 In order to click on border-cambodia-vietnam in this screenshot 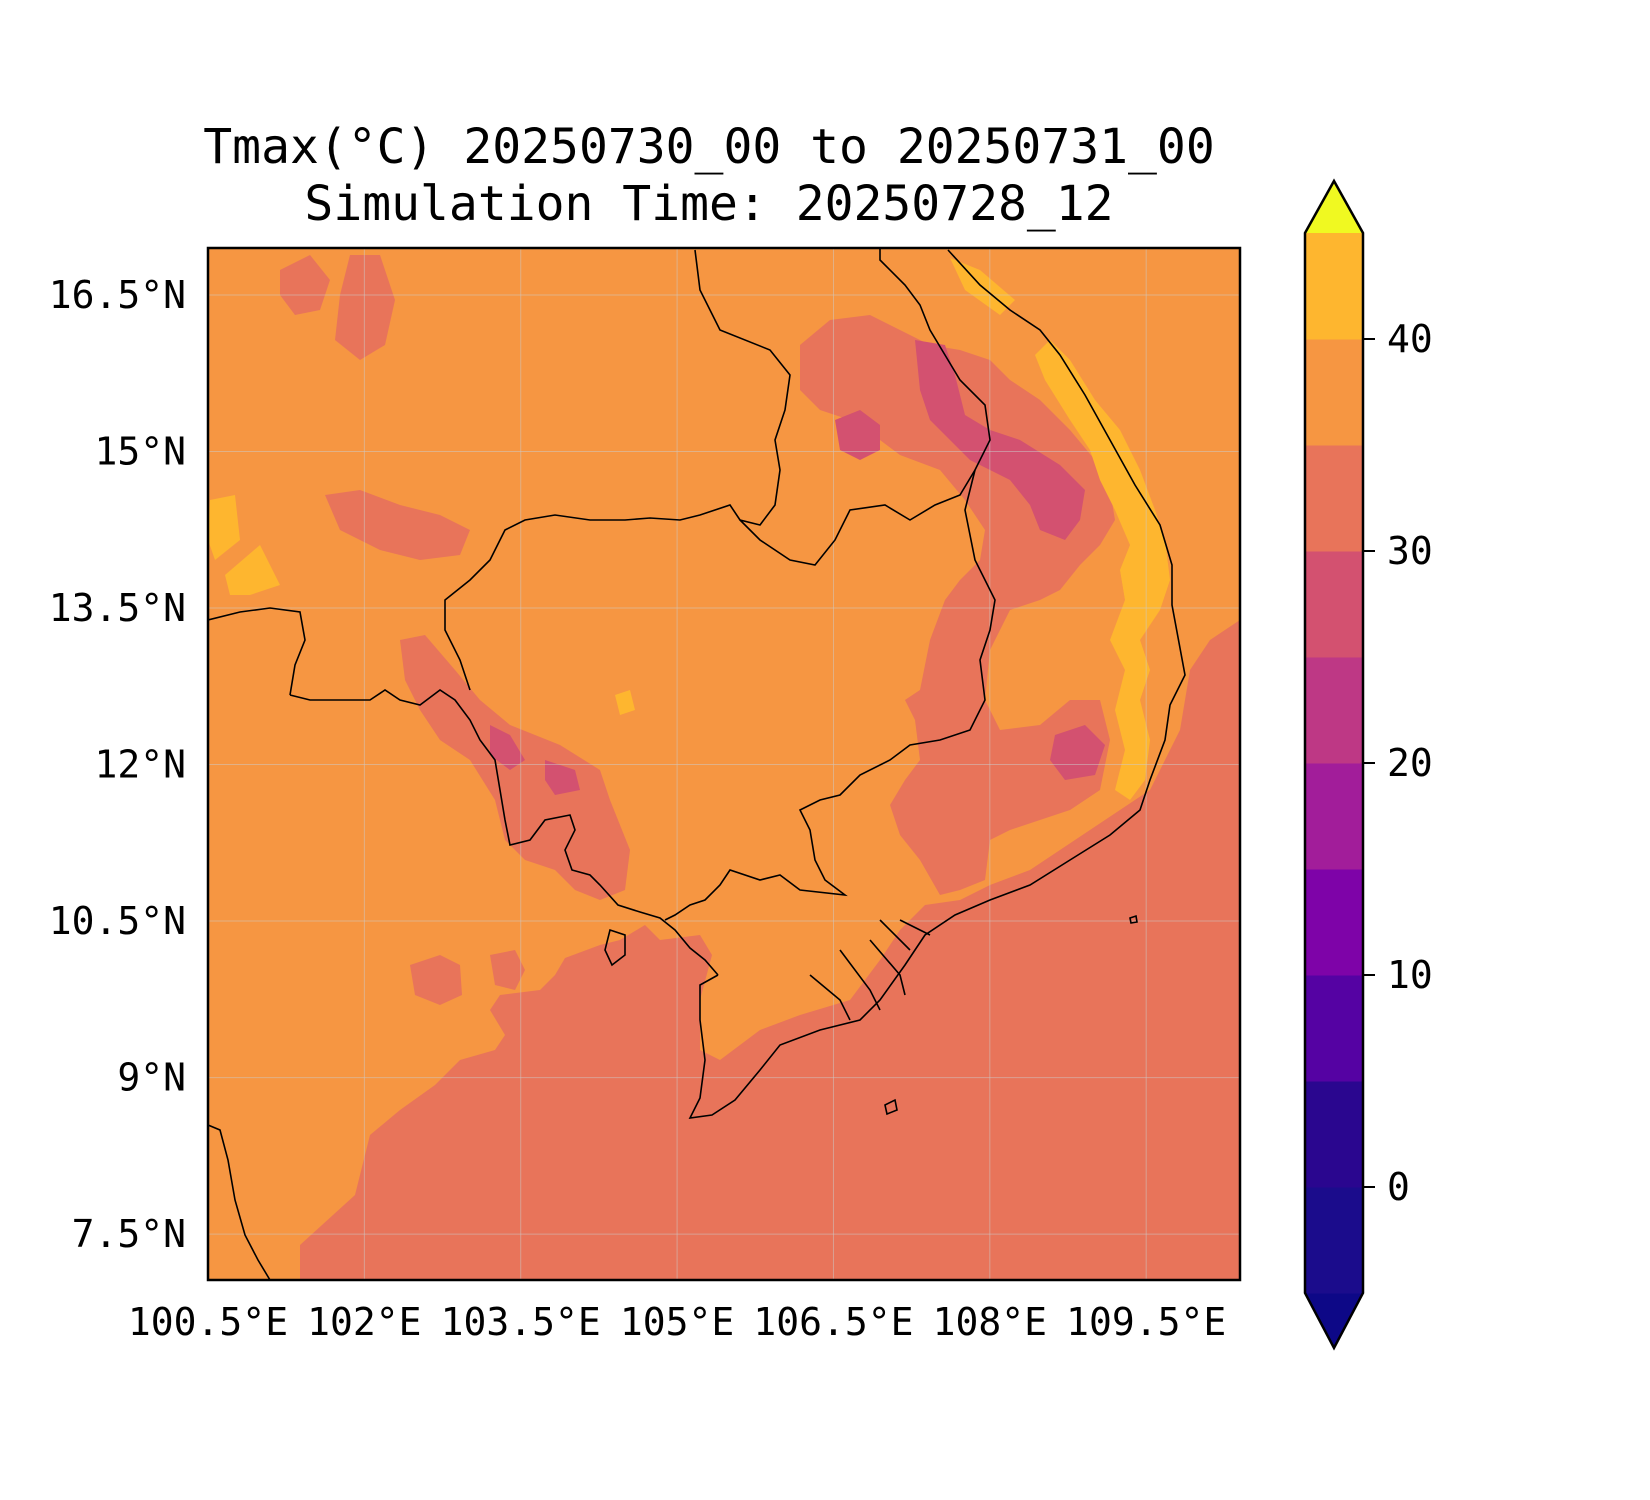, I will do `click(830, 695)`.